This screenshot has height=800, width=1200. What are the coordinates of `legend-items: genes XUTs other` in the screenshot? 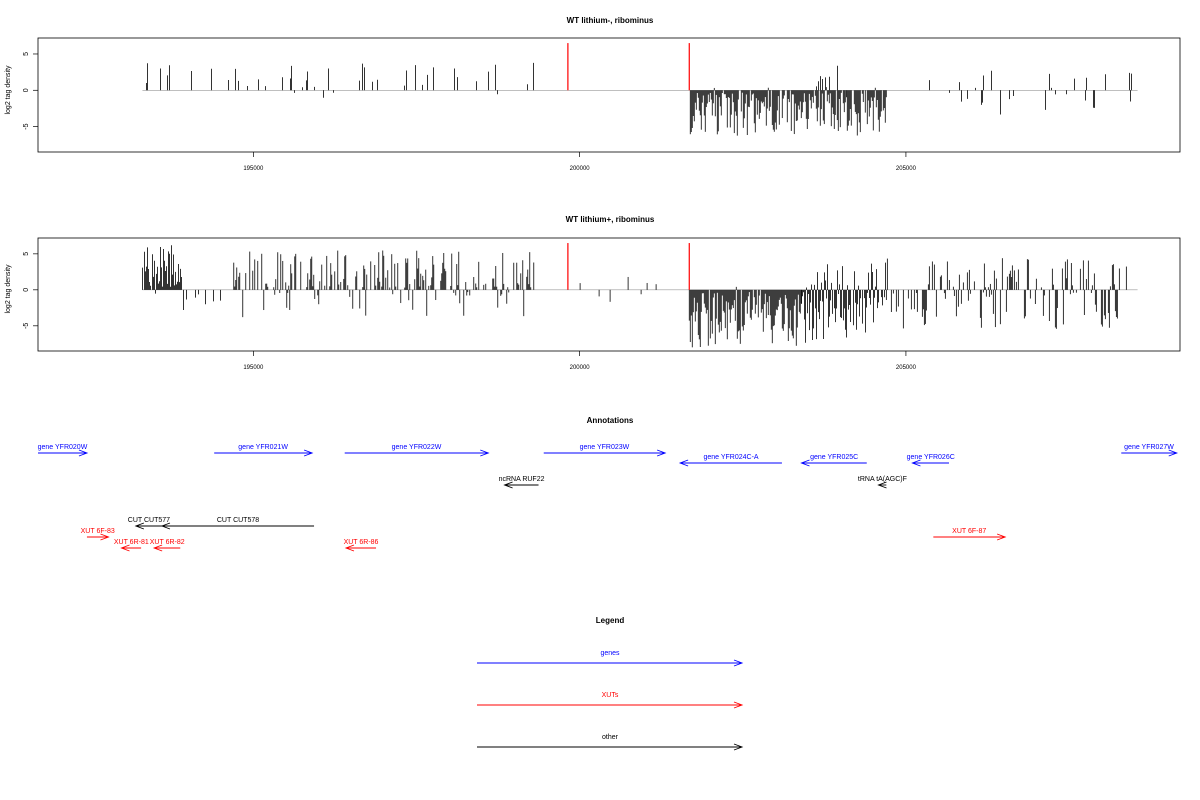 It's located at (610, 700).